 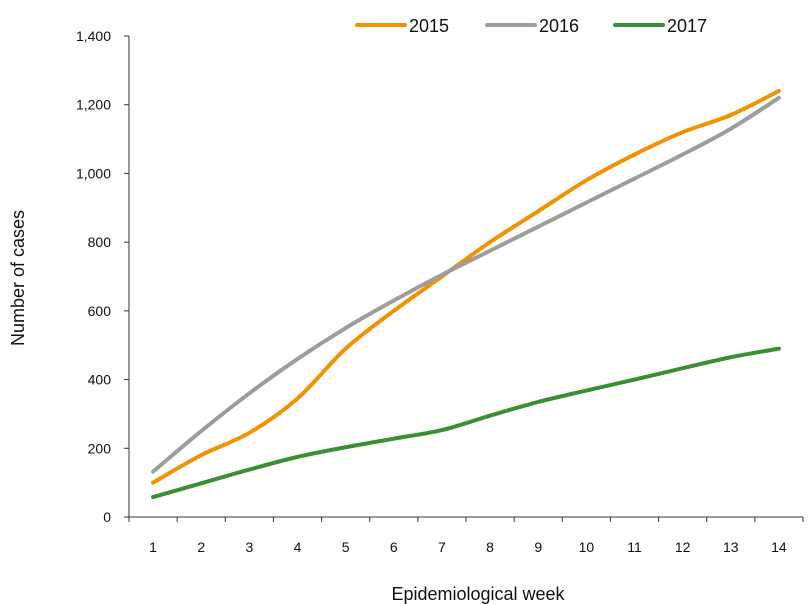 What do you see at coordinates (634, 547) in the screenshot?
I see `x-tick-label: 11` at bounding box center [634, 547].